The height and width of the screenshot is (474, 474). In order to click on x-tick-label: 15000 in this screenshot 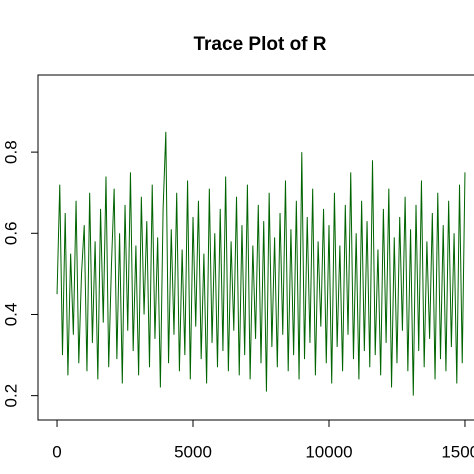, I will do `click(457, 451)`.